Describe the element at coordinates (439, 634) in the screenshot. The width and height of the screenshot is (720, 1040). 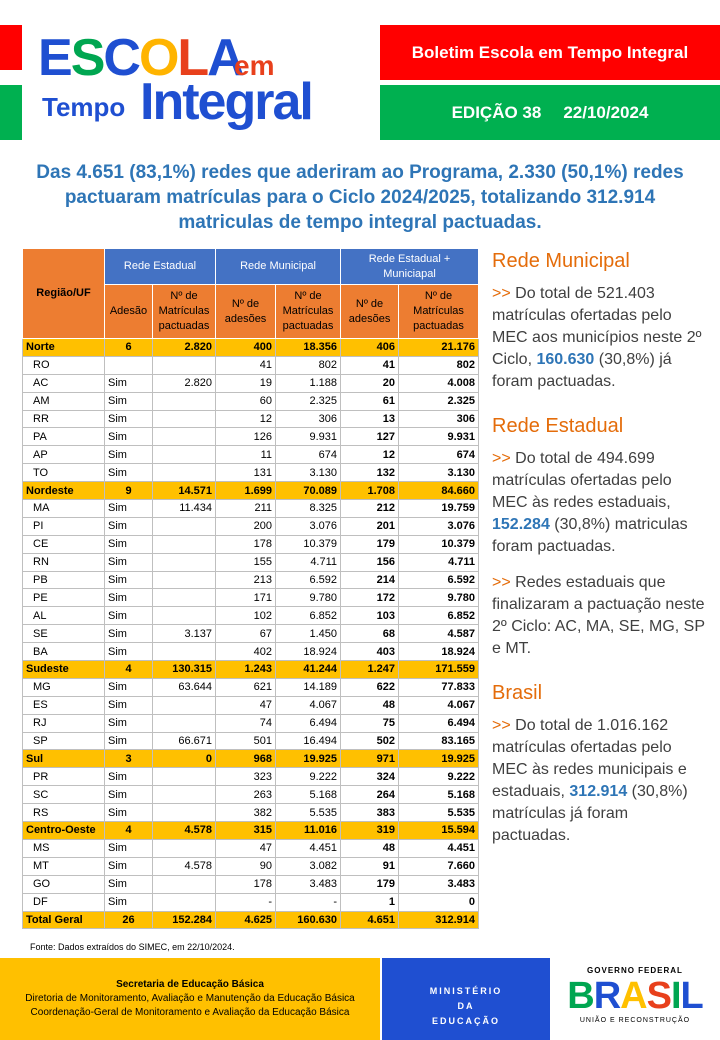
I see `cell: 4.587` at that location.